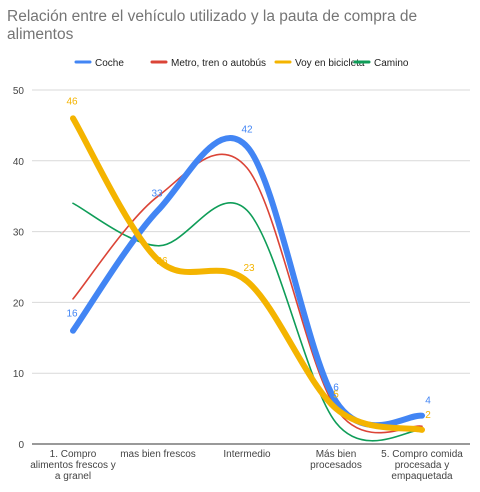 Image resolution: width=480 pixels, height=492 pixels. What do you see at coordinates (72, 101) in the screenshot?
I see `data-label: 46` at bounding box center [72, 101].